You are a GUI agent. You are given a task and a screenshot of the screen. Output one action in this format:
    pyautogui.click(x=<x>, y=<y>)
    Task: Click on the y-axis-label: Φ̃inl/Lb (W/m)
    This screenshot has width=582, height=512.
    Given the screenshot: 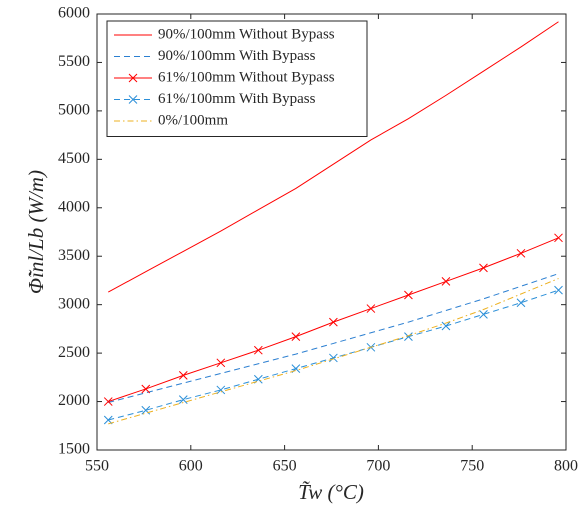 What is the action you would take?
    pyautogui.click(x=36, y=232)
    